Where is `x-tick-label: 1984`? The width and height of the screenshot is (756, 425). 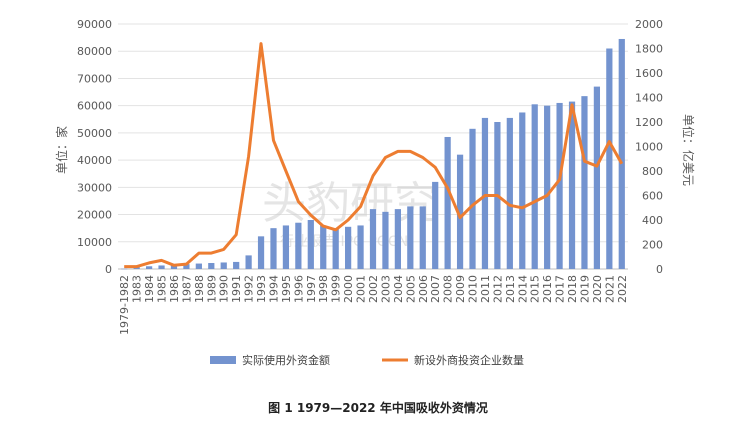
x-tick-label: 1984 is located at coordinates (149, 289).